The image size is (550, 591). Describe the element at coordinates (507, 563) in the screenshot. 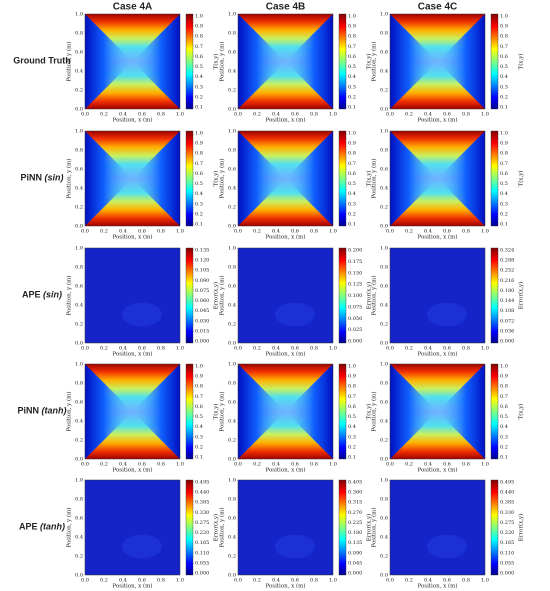

I see `colorbar-tick-label: 0.055` at that location.